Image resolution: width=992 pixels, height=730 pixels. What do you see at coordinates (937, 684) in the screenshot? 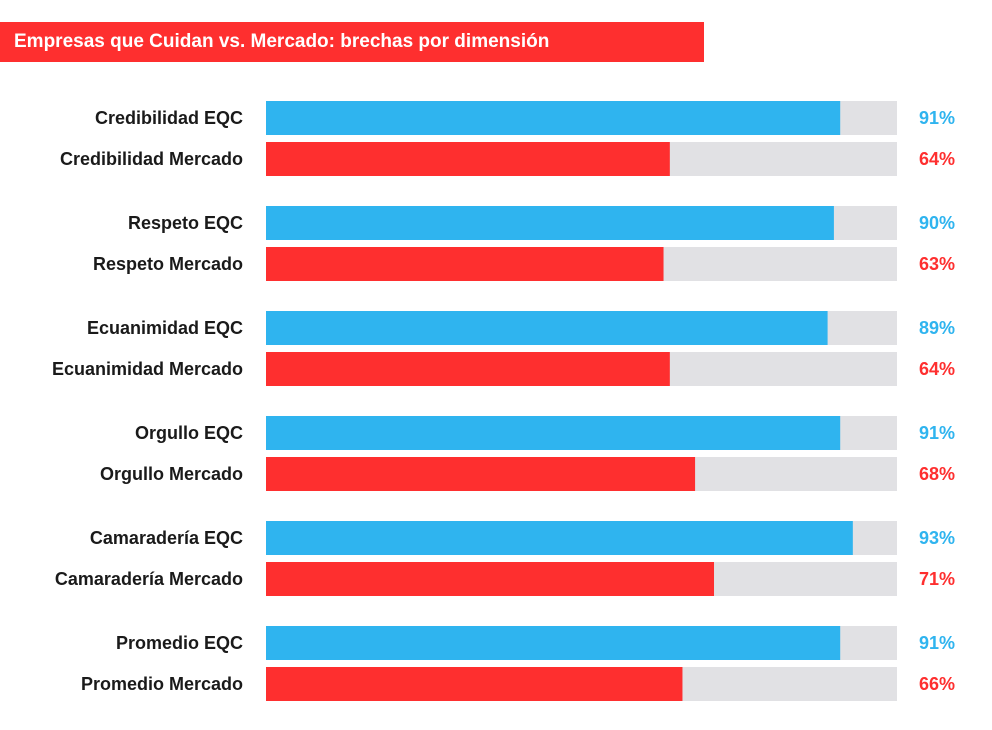
I see `value-label: 66%` at bounding box center [937, 684].